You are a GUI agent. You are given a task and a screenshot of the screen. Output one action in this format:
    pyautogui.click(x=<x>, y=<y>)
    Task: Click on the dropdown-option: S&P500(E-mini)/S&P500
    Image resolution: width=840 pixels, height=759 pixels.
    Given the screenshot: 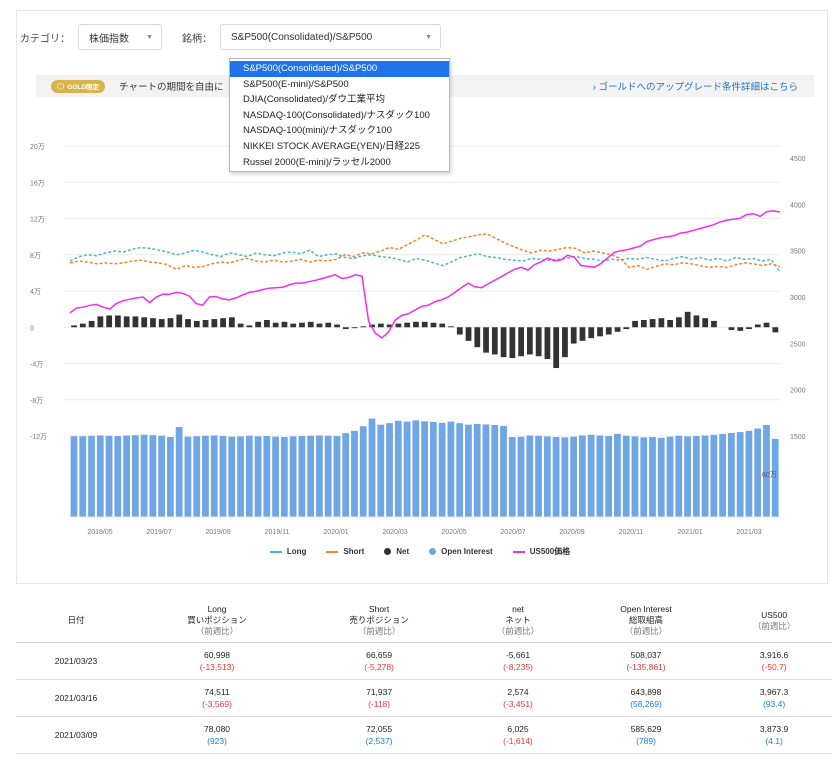 What is the action you would take?
    pyautogui.click(x=296, y=84)
    